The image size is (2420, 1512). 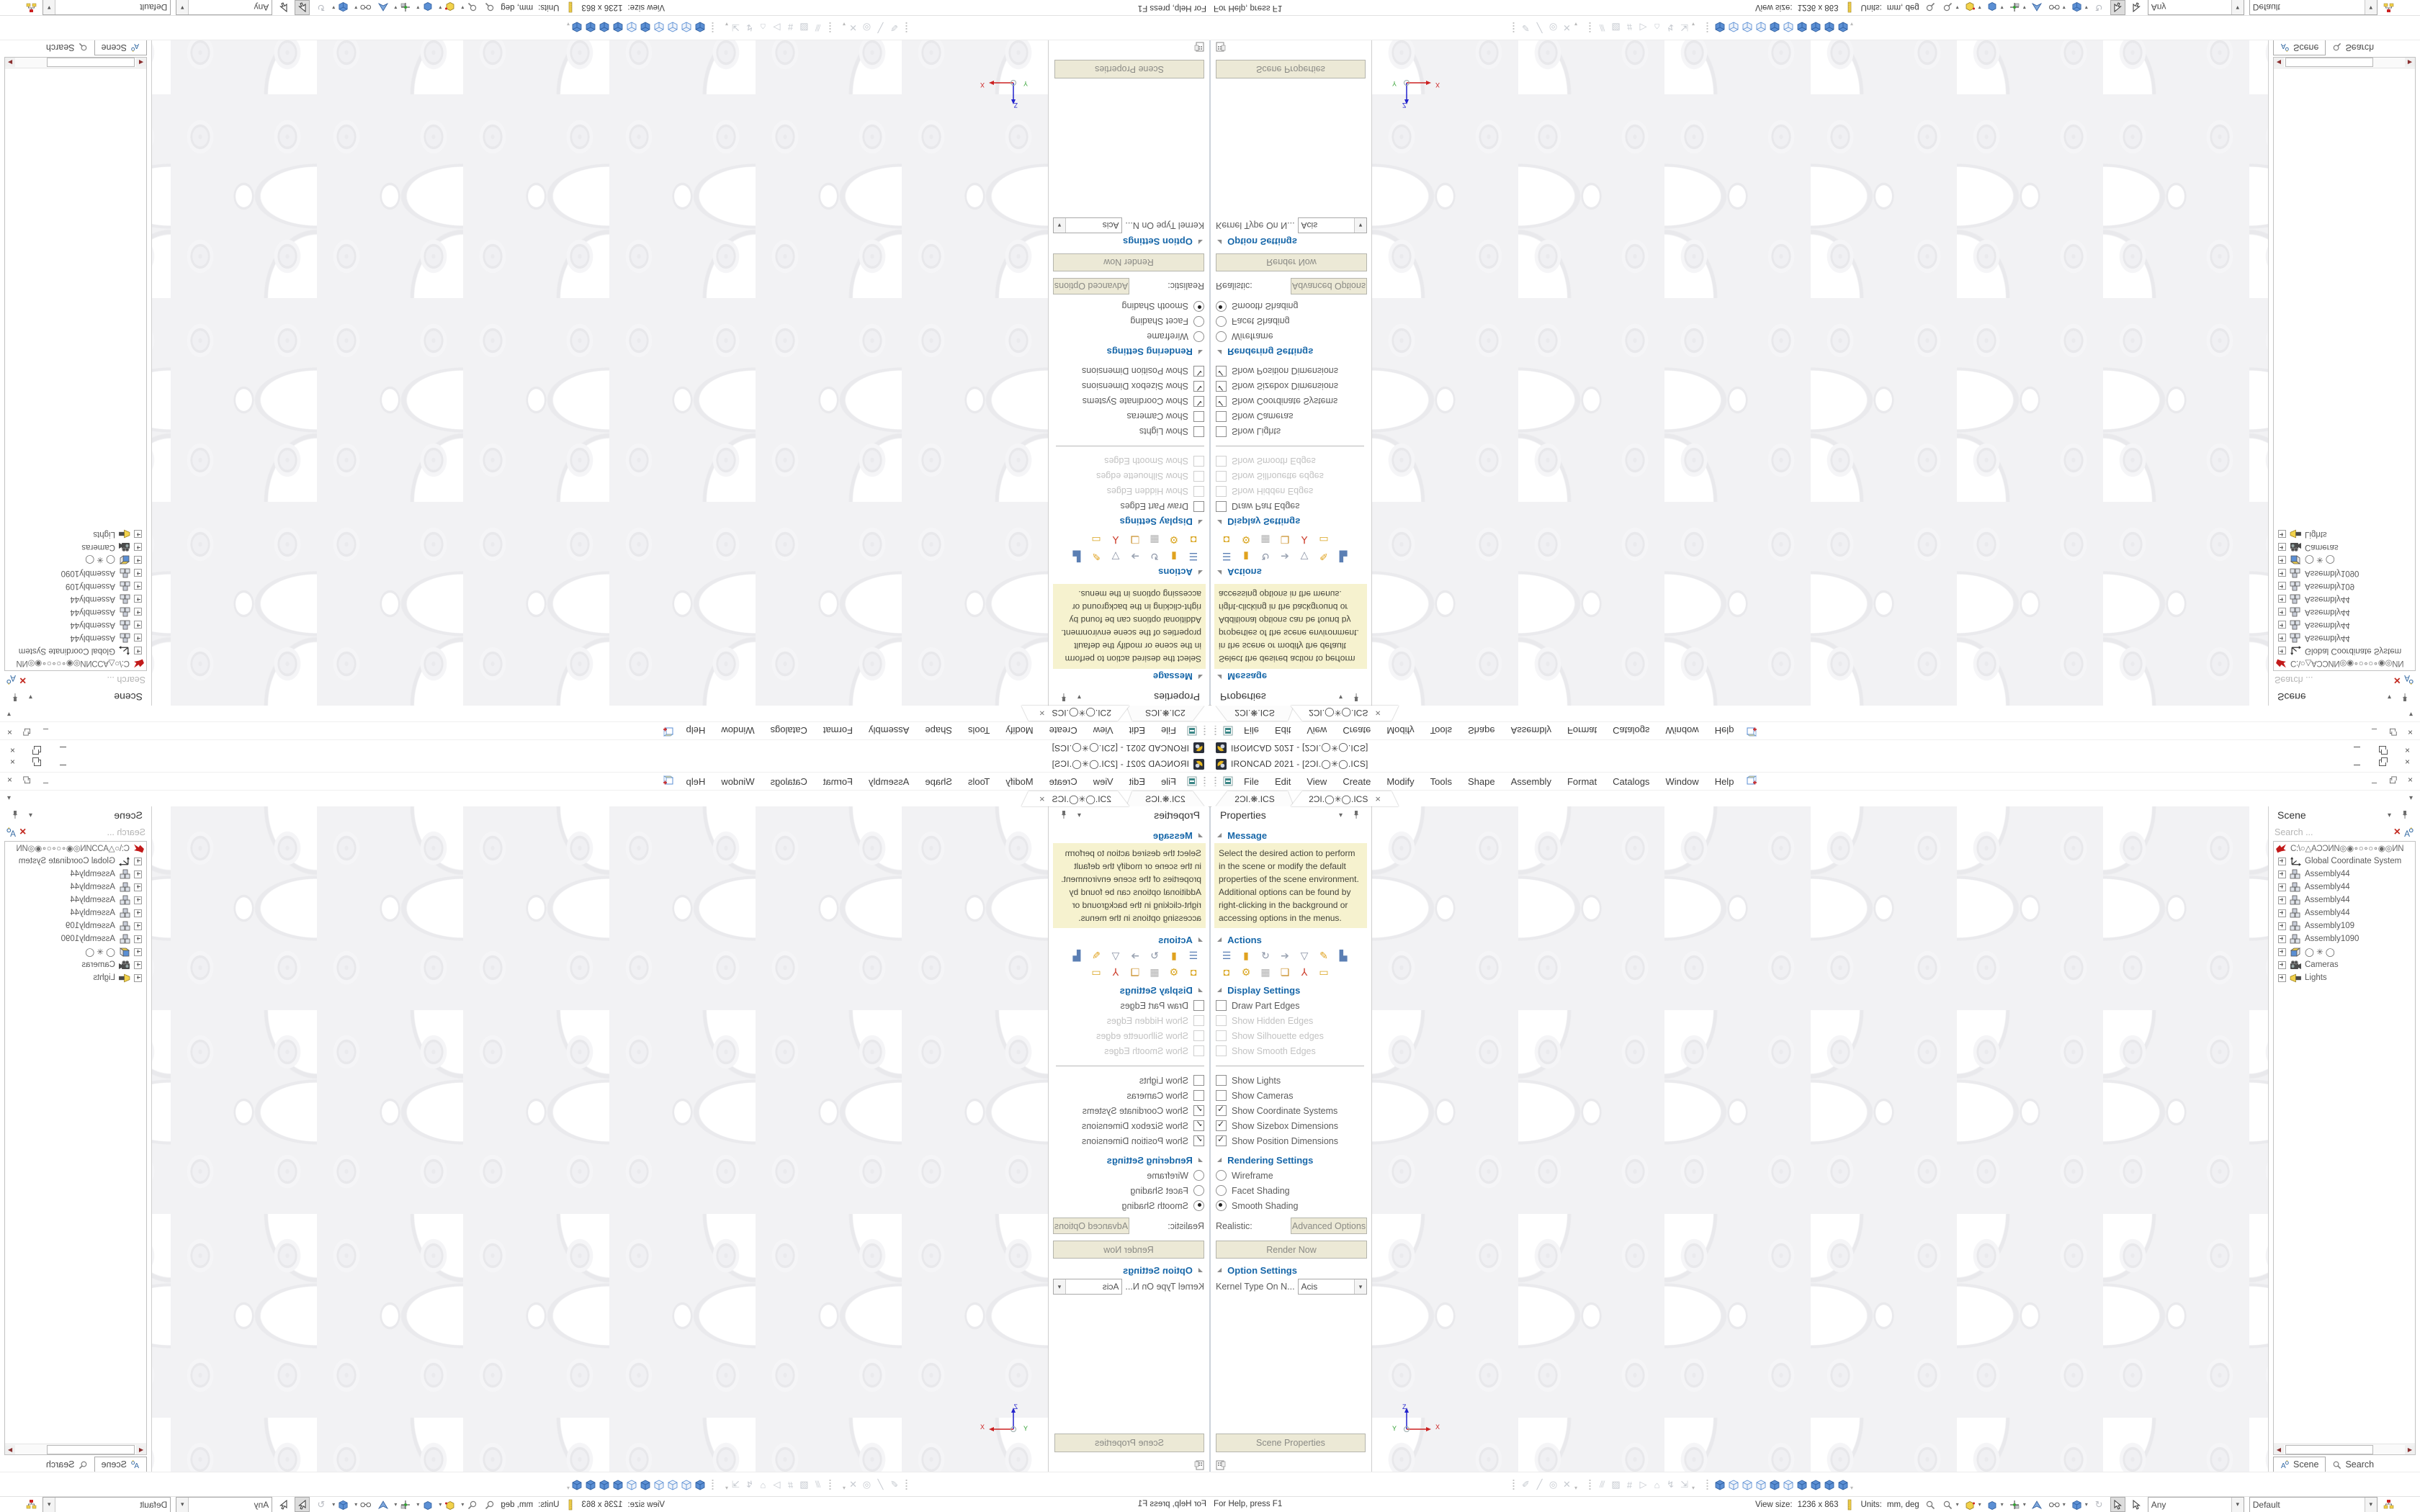 What do you see at coordinates (1126, 416) in the screenshot?
I see `checkbox-show-cameras: Show Cameras` at bounding box center [1126, 416].